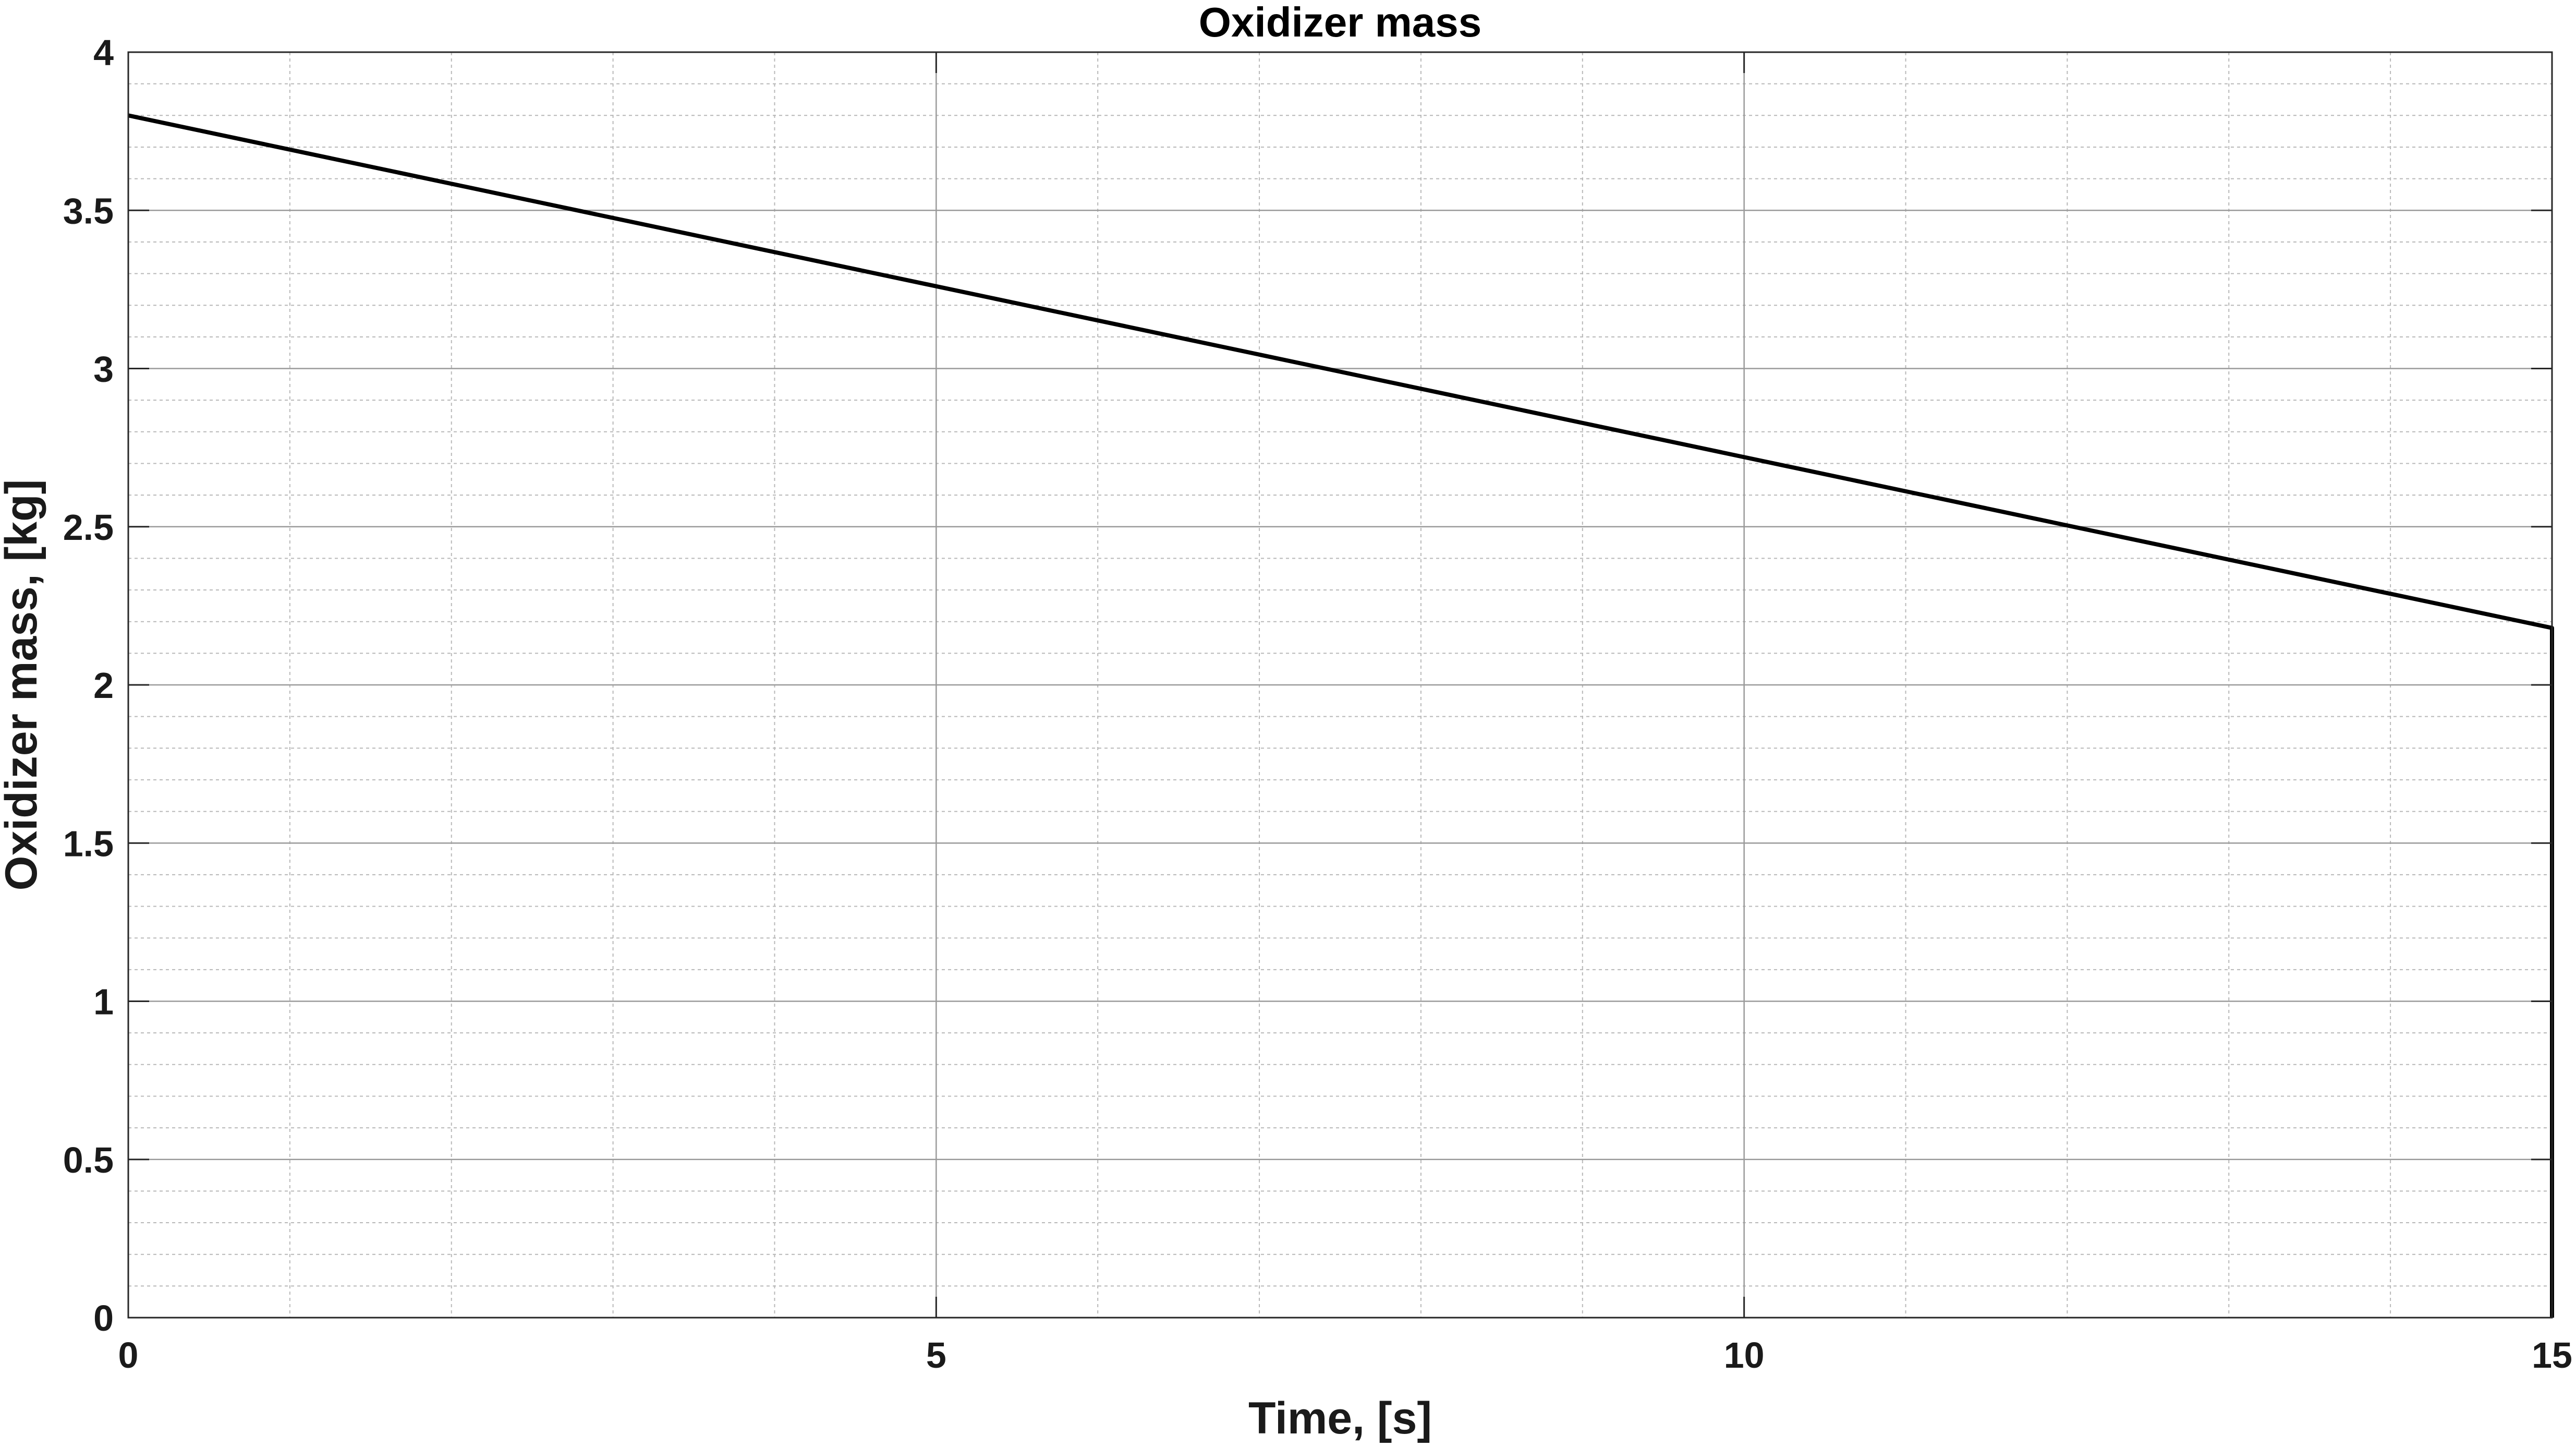  What do you see at coordinates (88, 527) in the screenshot?
I see `y-tick-label: 2.5` at bounding box center [88, 527].